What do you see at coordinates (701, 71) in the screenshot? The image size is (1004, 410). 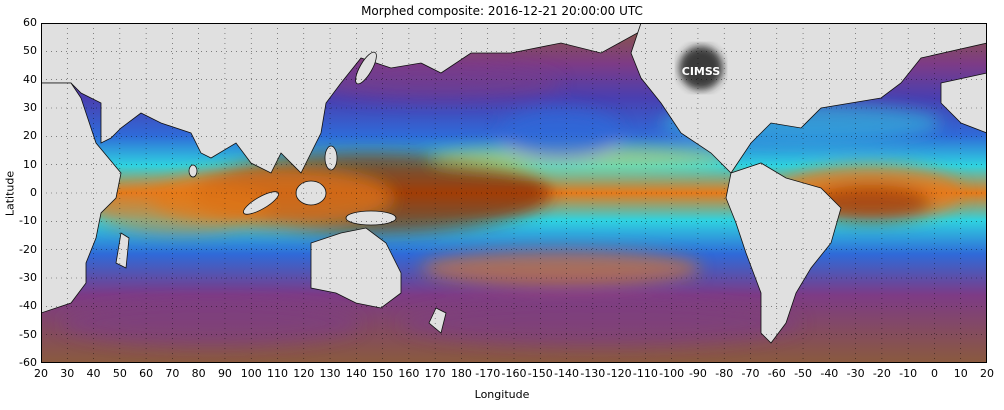 I see `cimss-logo-text: CIMSS` at bounding box center [701, 71].